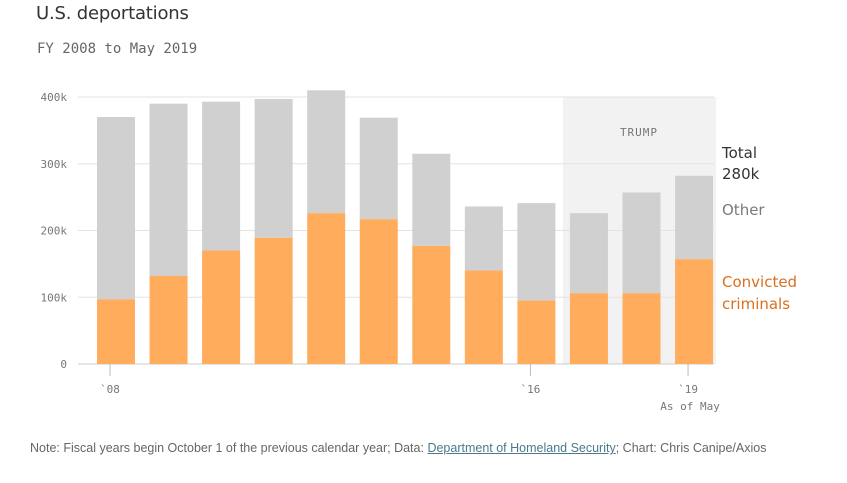 This screenshot has width=847, height=483. Describe the element at coordinates (694, 311) in the screenshot. I see `bar-convicted-2019` at that location.